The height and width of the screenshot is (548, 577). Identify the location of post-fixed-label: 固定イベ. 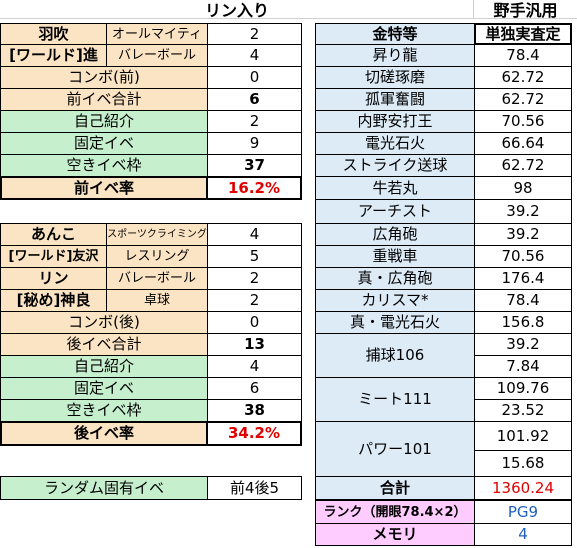
(104, 388).